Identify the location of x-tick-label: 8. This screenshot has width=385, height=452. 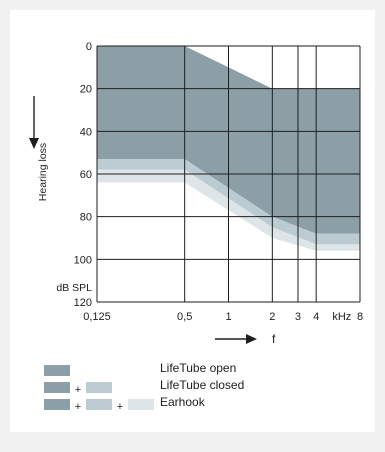
(360, 317).